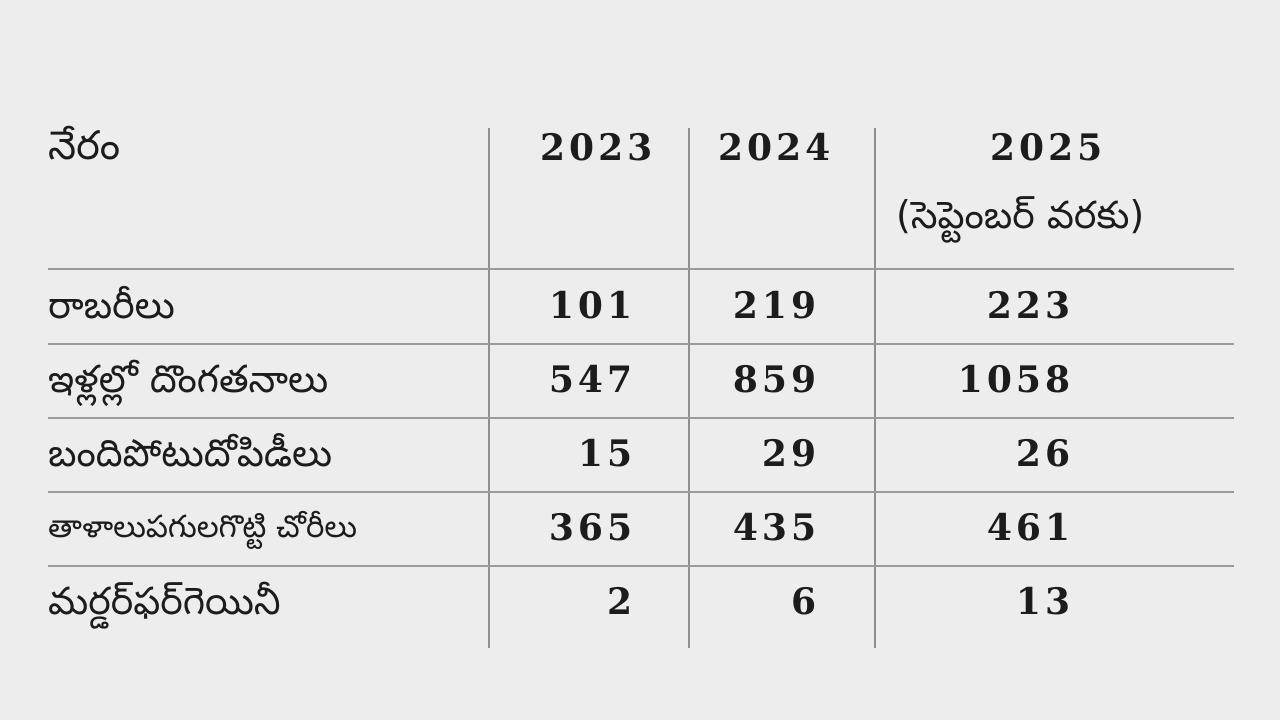 This screenshot has height=720, width=1280. I want to click on row-dacoities-2023: 15, so click(606, 454).